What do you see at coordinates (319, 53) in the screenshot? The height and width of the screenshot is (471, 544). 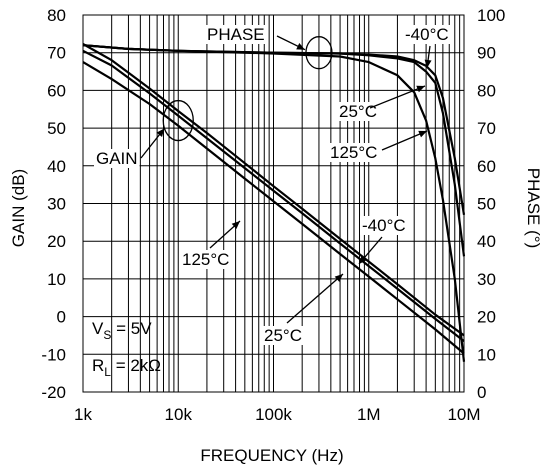 I see `phase-curves-circle` at bounding box center [319, 53].